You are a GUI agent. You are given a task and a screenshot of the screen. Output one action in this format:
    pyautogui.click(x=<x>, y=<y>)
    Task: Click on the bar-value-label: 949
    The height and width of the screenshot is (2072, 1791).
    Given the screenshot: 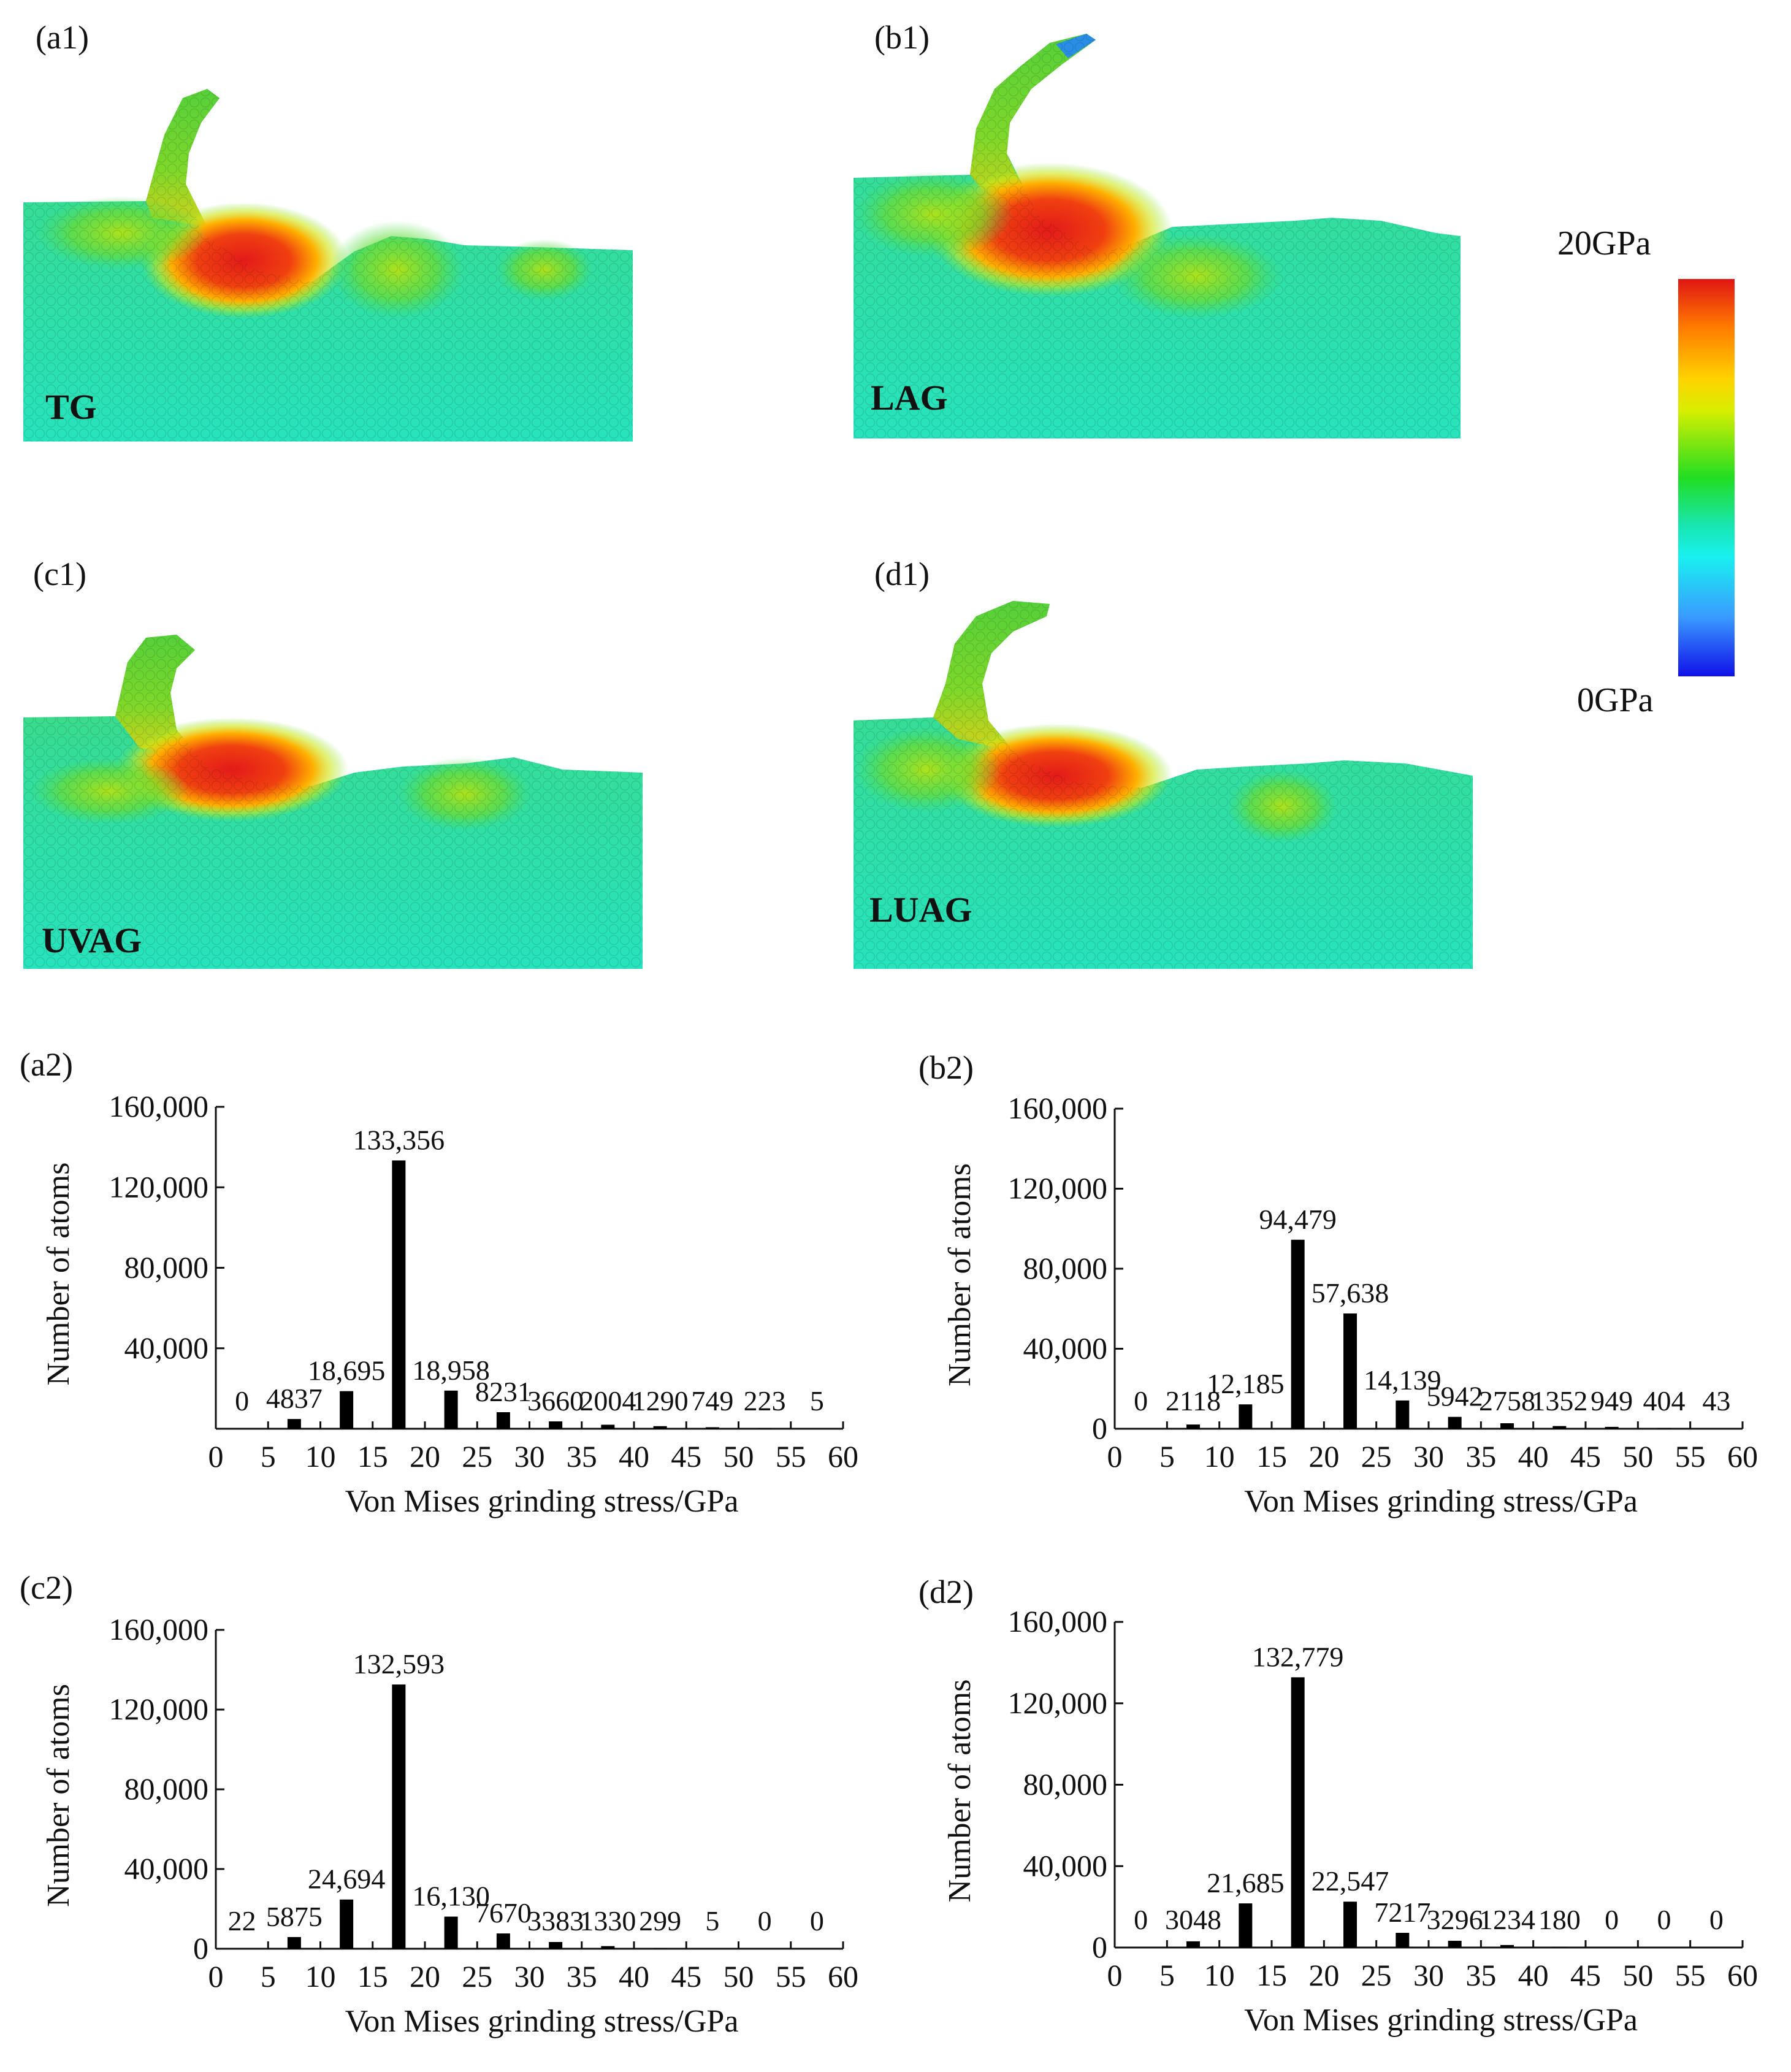 What is the action you would take?
    pyautogui.click(x=1612, y=1401)
    